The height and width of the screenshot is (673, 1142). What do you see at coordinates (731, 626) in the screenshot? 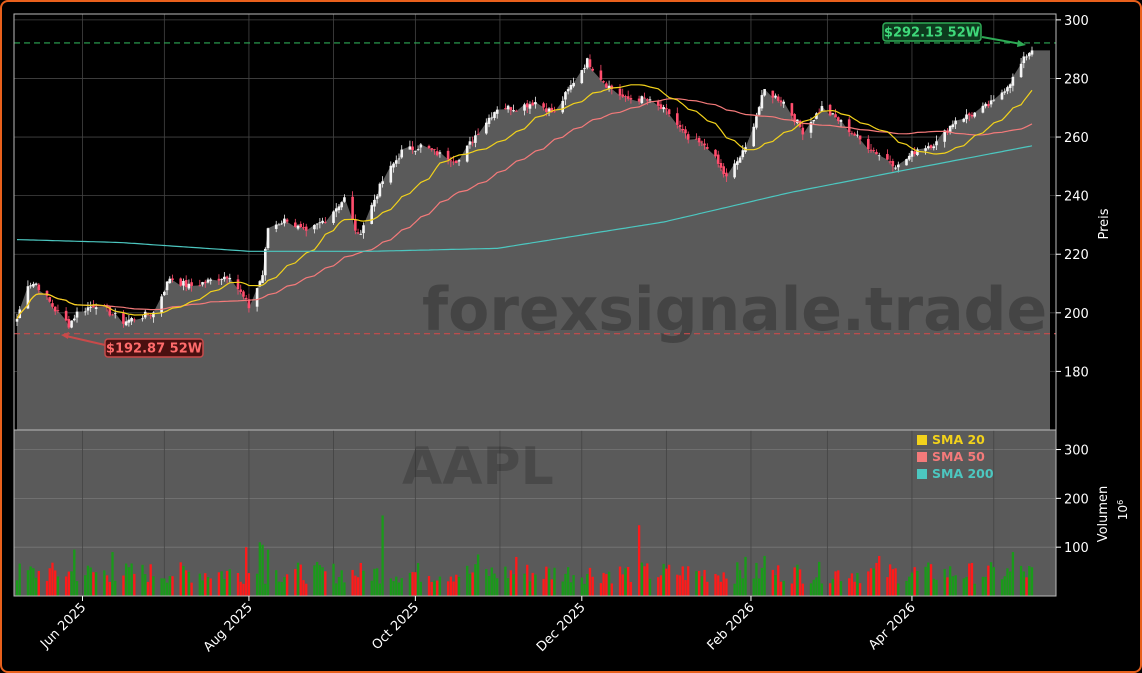
I see `date-tick-label: Feb 2026` at bounding box center [731, 626].